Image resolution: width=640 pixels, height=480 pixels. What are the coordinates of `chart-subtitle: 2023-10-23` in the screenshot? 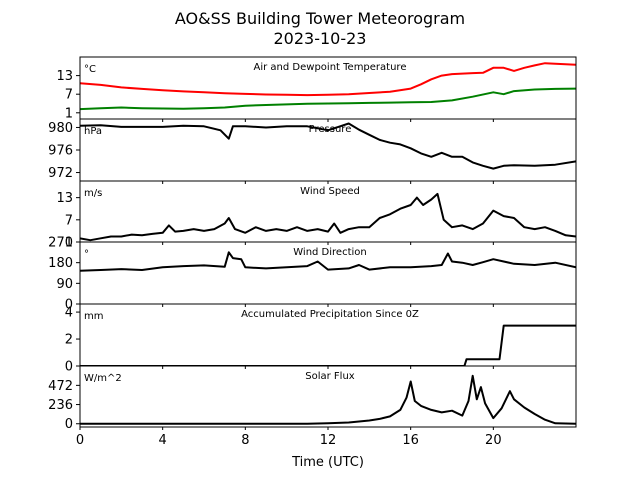 It's located at (320, 38).